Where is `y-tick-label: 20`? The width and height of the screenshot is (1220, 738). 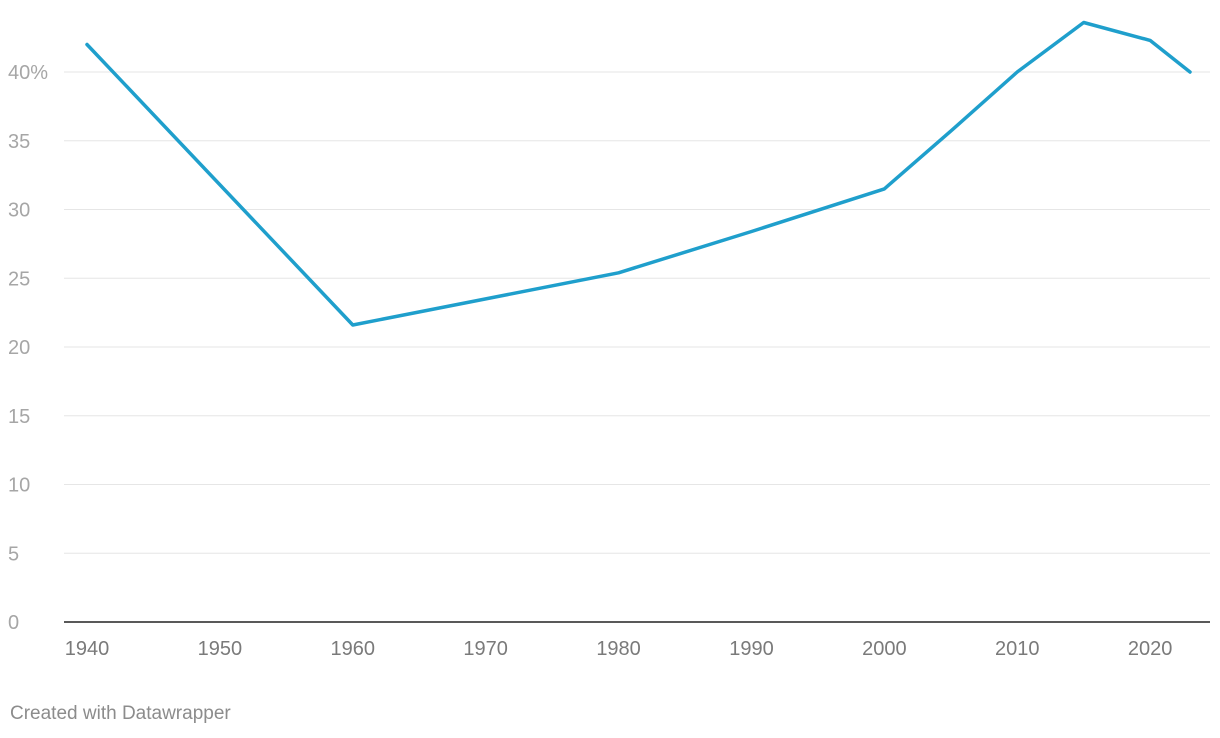
y-tick-label: 20 is located at coordinates (19, 348).